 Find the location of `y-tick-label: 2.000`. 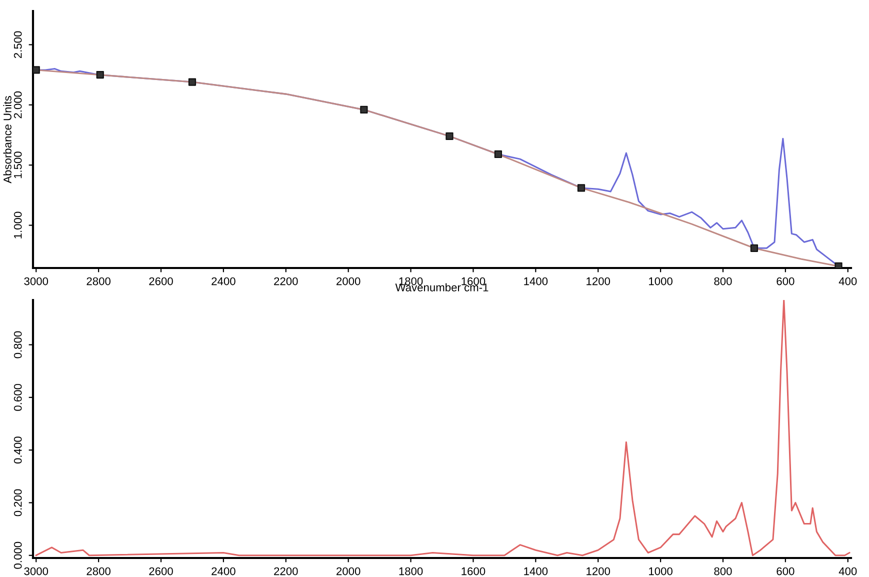

y-tick-label: 2.000 is located at coordinates (18, 104).